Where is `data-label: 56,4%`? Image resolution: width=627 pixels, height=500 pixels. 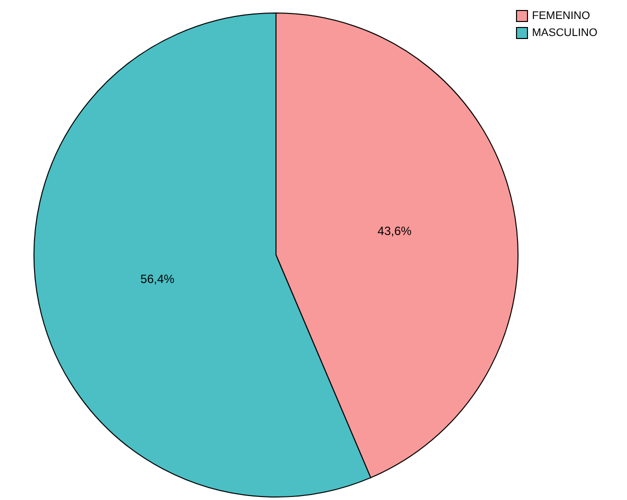
data-label: 56,4% is located at coordinates (157, 279).